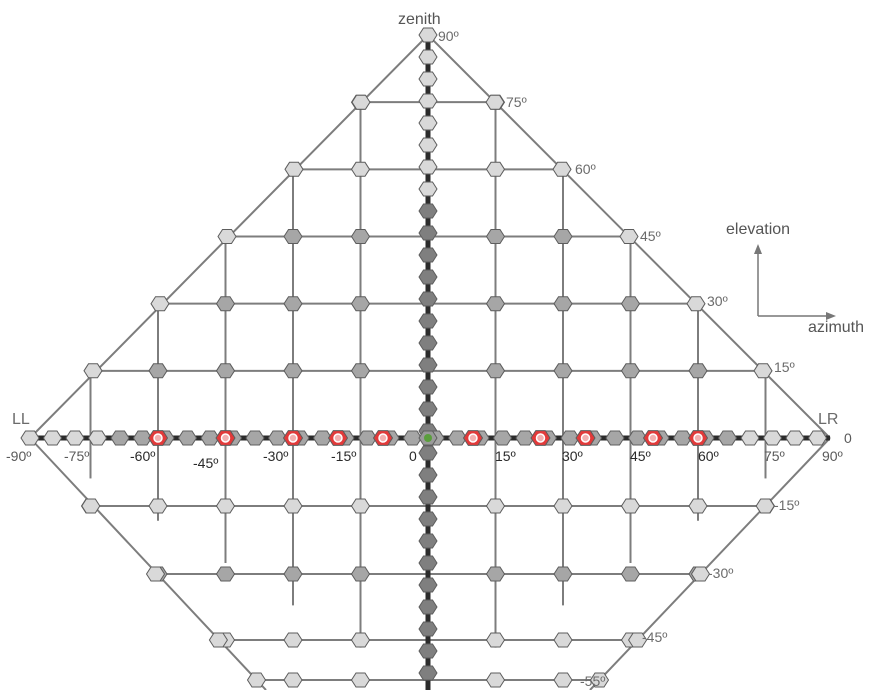 Image resolution: width=885 pixels, height=690 pixels. I want to click on azimuth-label-45: 45º, so click(640, 456).